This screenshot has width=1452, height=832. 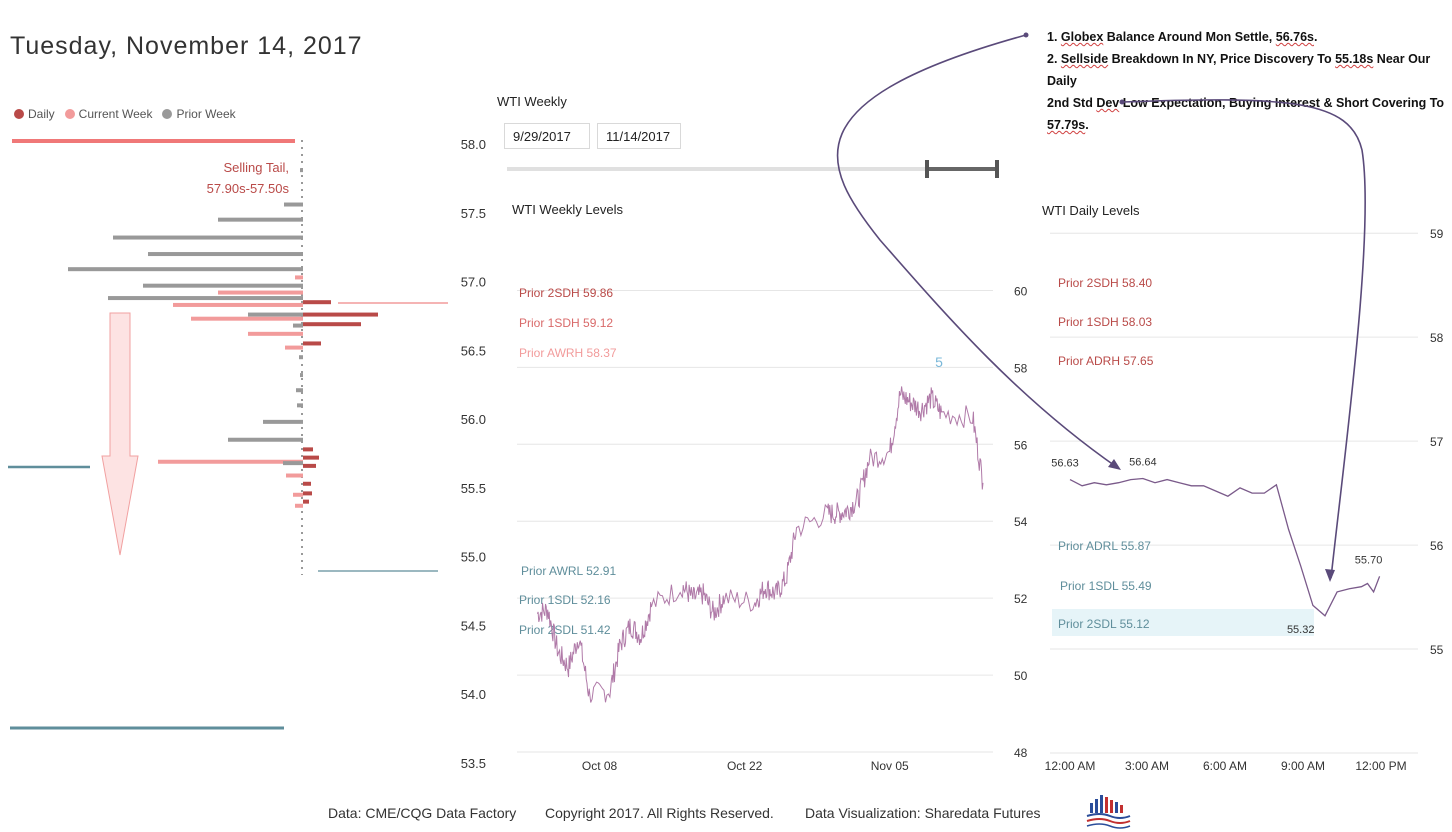 I want to click on weekly-level-label: Prior AWRL 52.91, so click(x=568, y=571).